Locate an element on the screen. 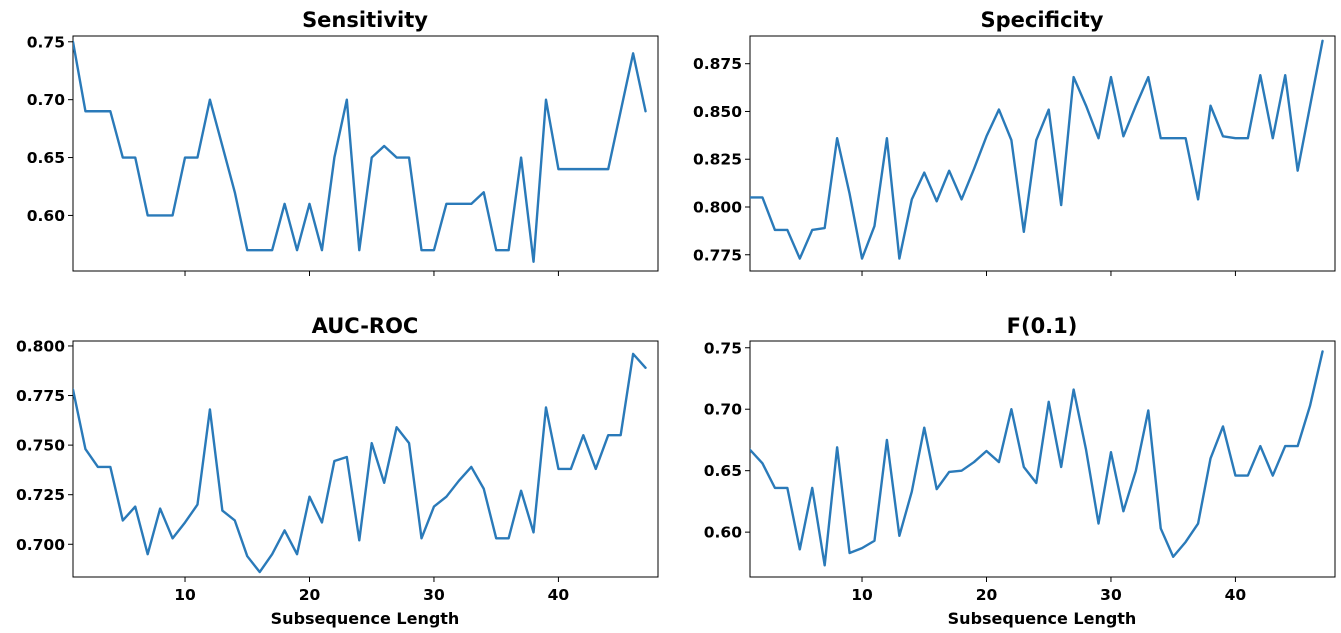 Image resolution: width=1341 pixels, height=633 pixels. y-tick-label: 0.875 is located at coordinates (717, 64).